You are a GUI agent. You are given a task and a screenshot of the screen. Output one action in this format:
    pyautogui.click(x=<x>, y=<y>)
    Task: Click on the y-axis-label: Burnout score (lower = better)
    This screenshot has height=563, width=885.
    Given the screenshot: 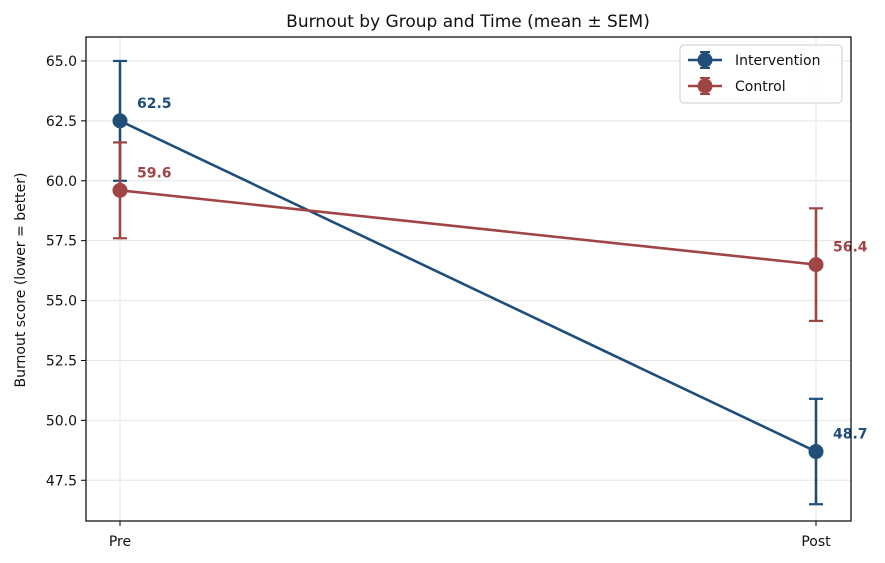 What is the action you would take?
    pyautogui.click(x=21, y=280)
    